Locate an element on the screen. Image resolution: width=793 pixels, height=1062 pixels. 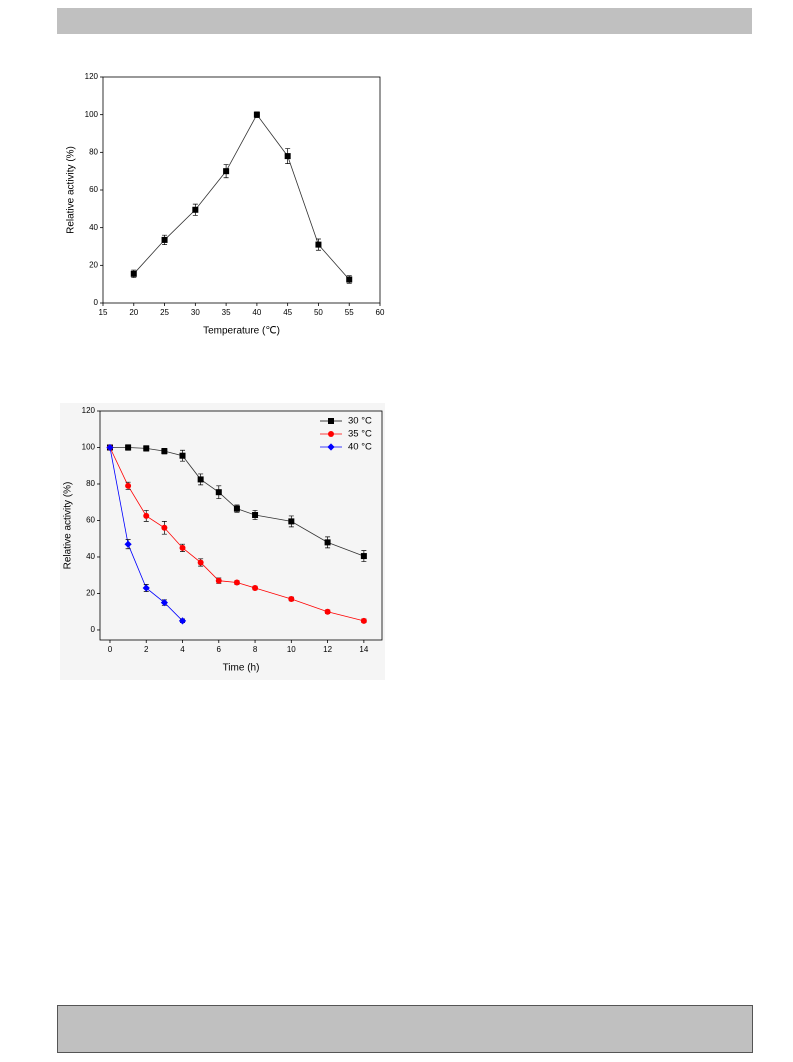
x-tick-label: 0 is located at coordinates (110, 649).